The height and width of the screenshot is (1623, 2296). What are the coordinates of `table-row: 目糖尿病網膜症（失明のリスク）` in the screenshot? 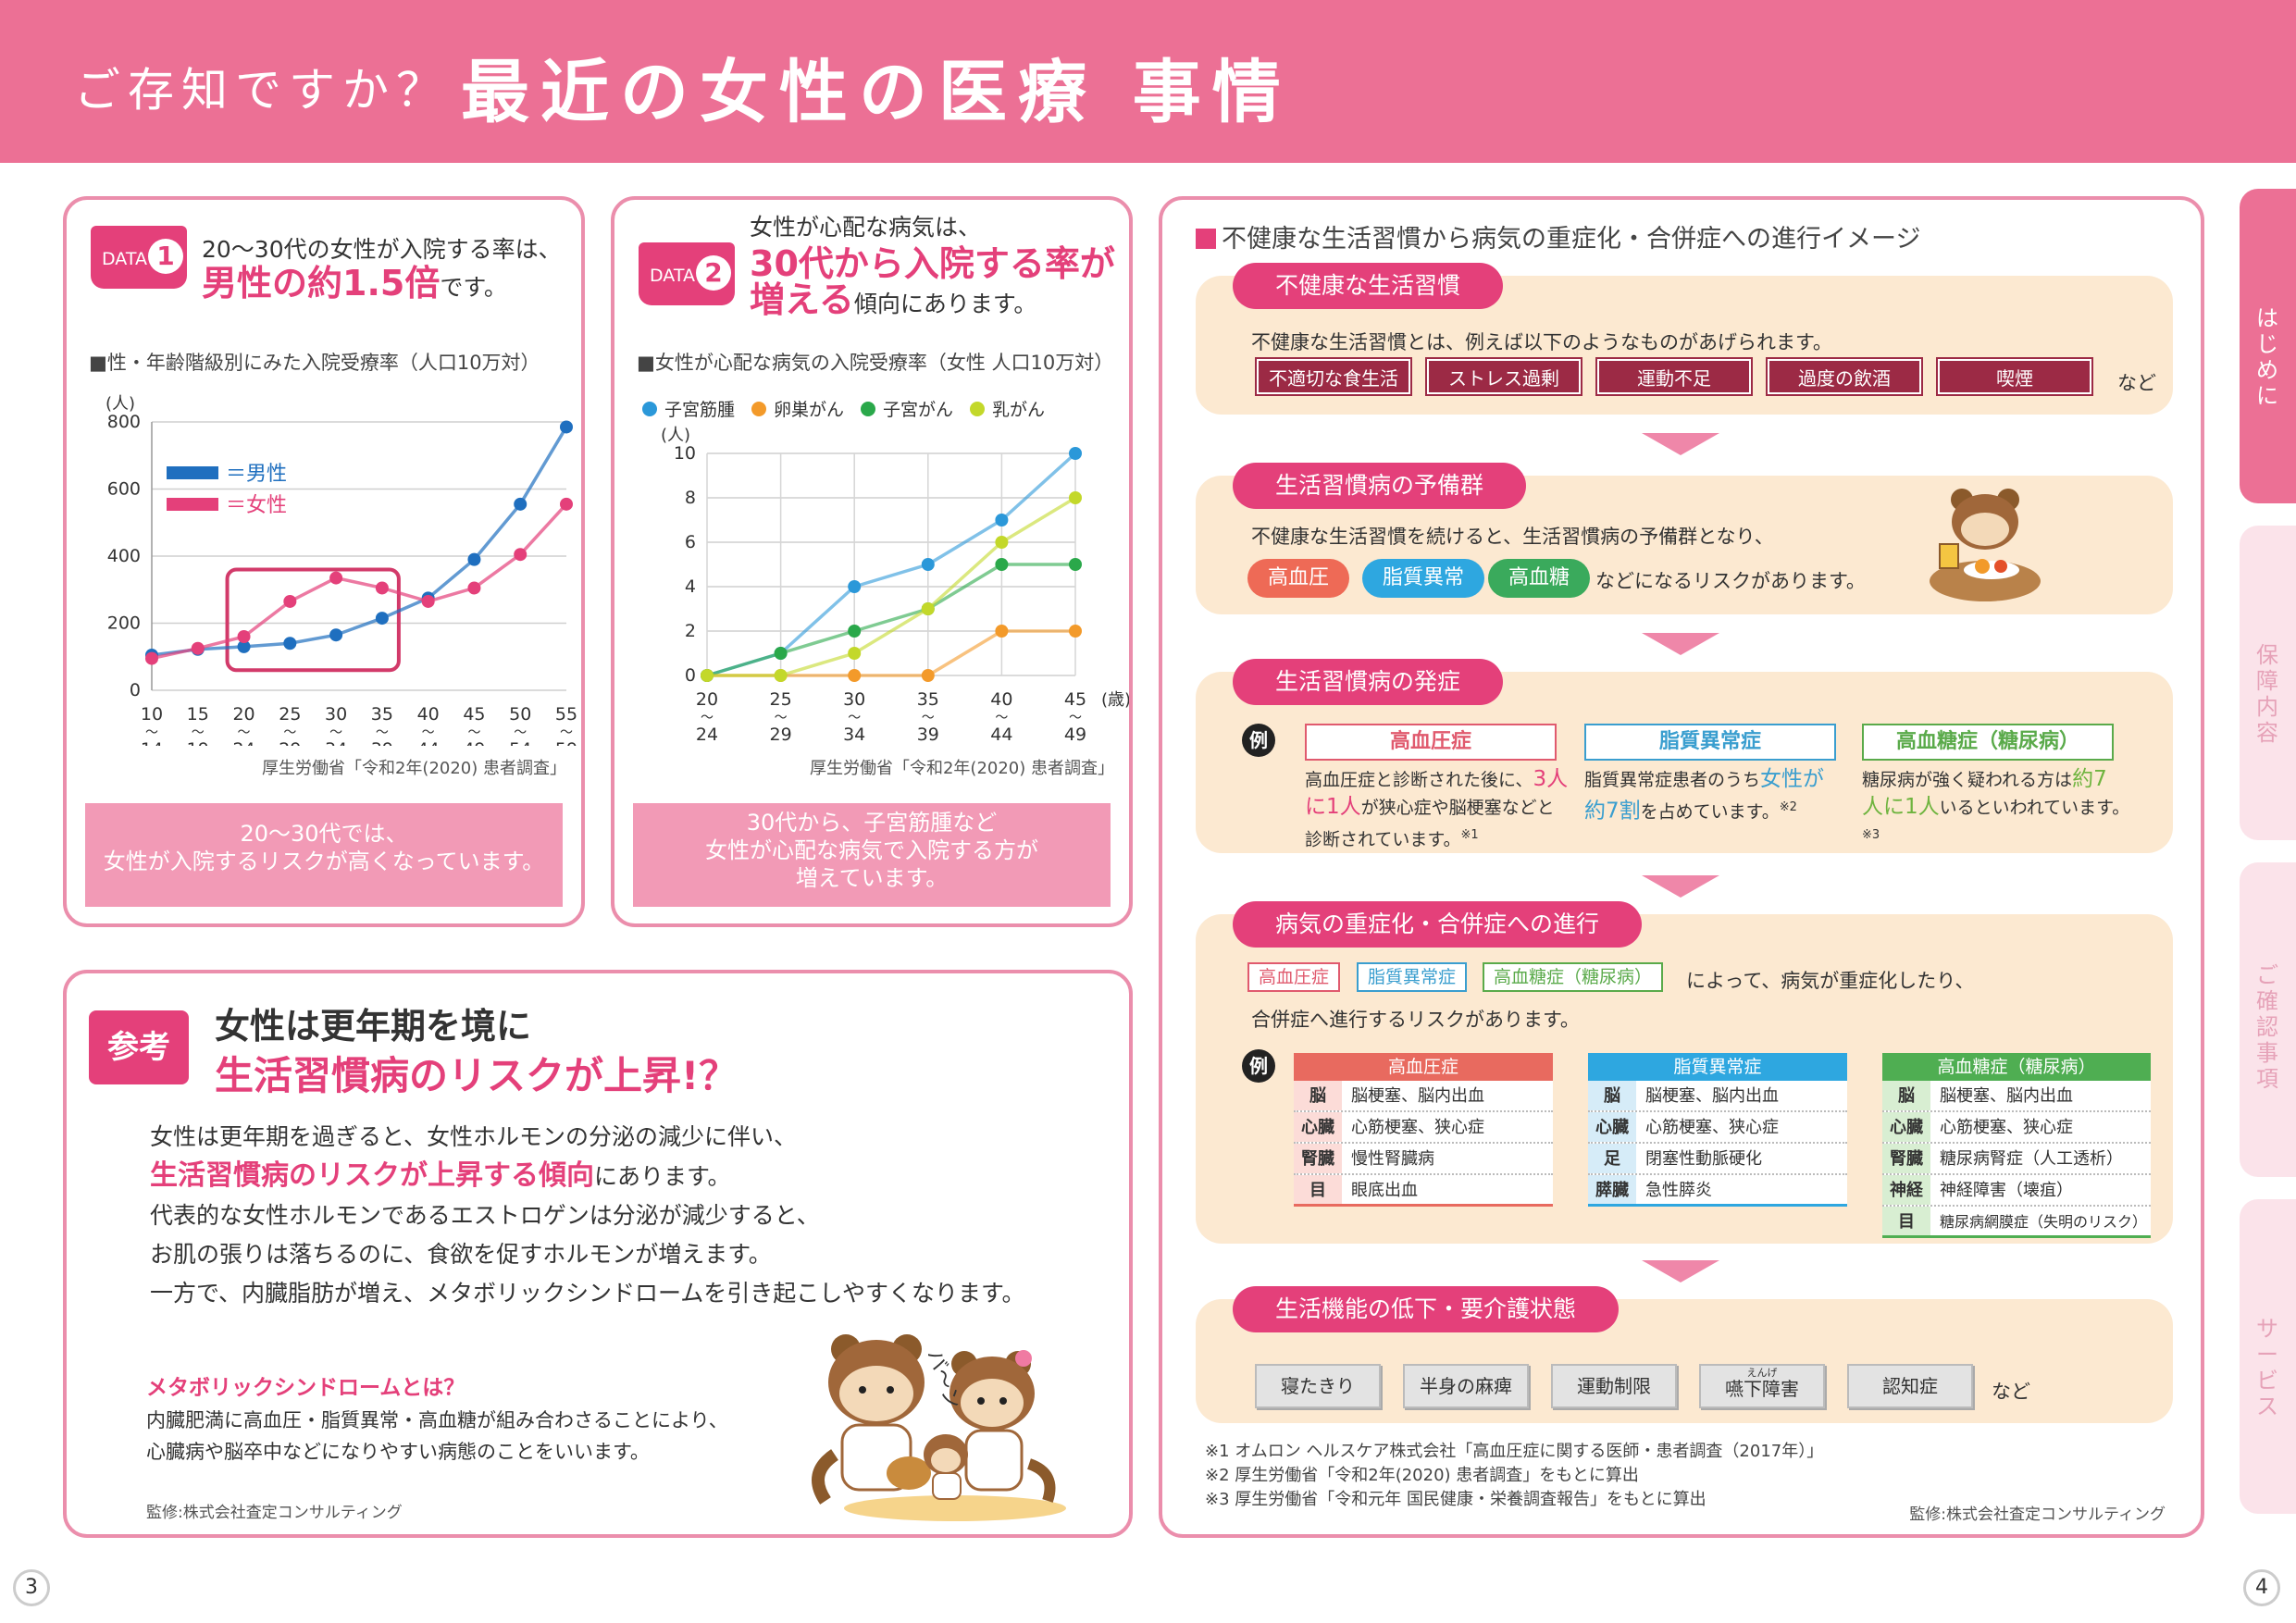 It's located at (2017, 1222).